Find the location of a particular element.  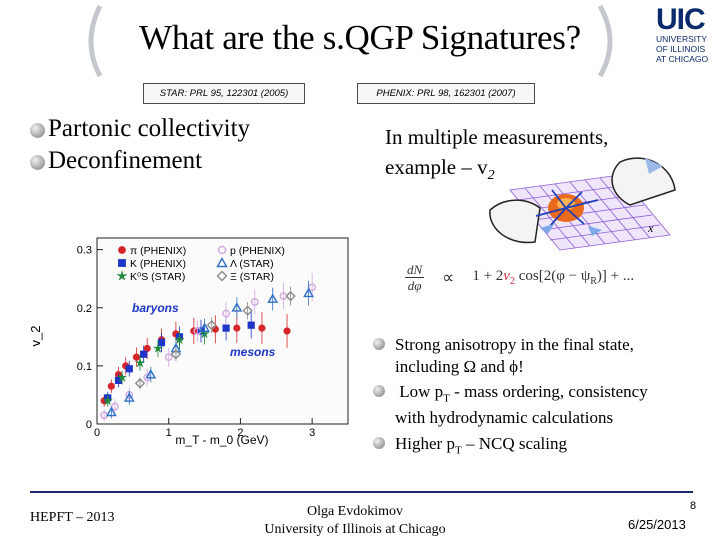

x-tick-label: 2 is located at coordinates (240, 433).